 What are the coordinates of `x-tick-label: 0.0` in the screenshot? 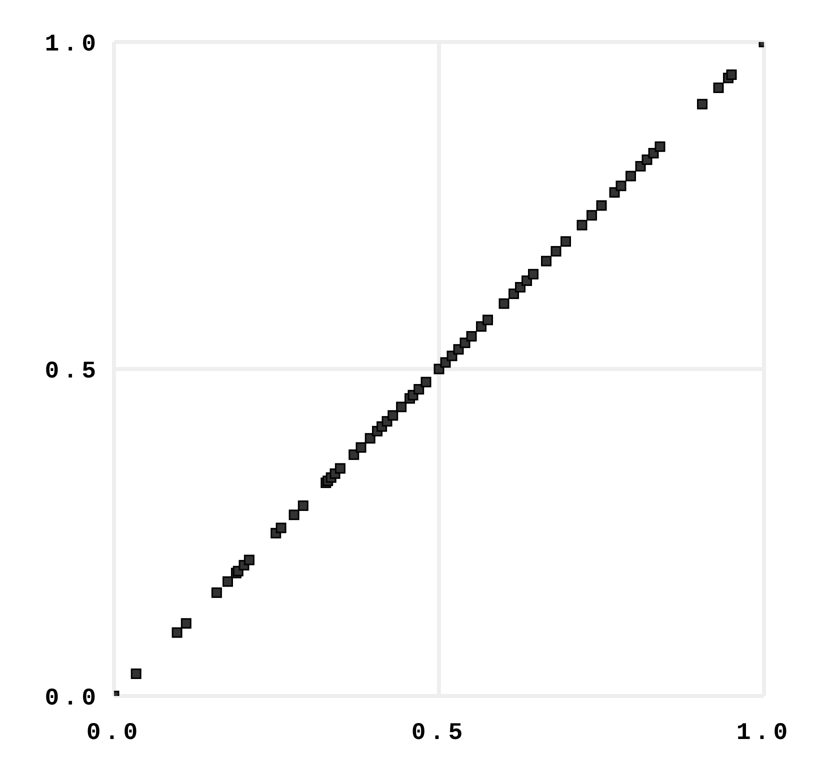 It's located at (114, 734).